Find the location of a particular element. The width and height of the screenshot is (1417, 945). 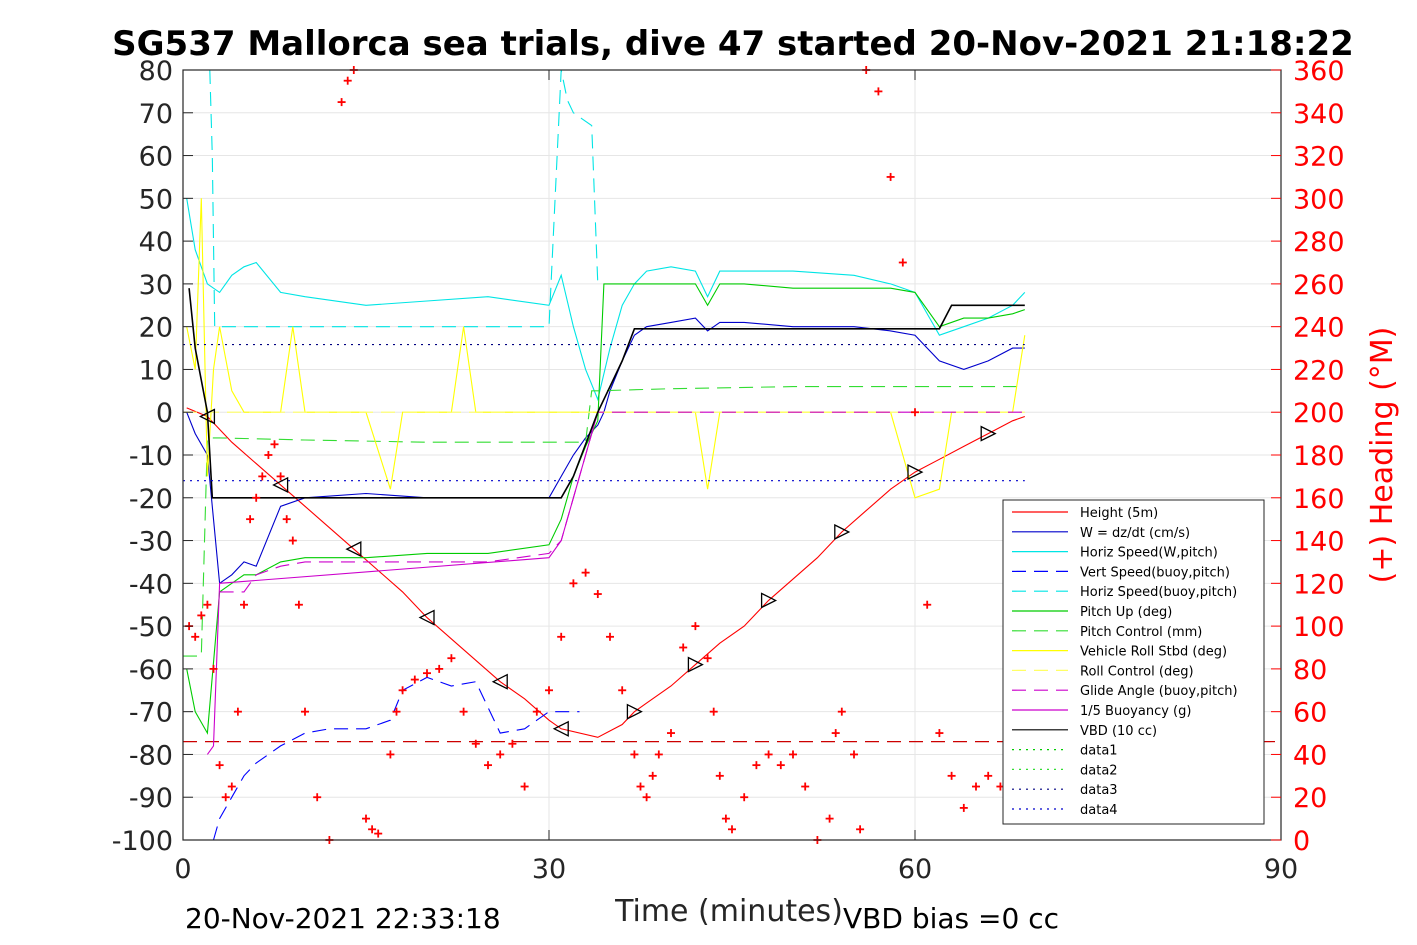

y-tick-label: -100 is located at coordinates (142, 841).